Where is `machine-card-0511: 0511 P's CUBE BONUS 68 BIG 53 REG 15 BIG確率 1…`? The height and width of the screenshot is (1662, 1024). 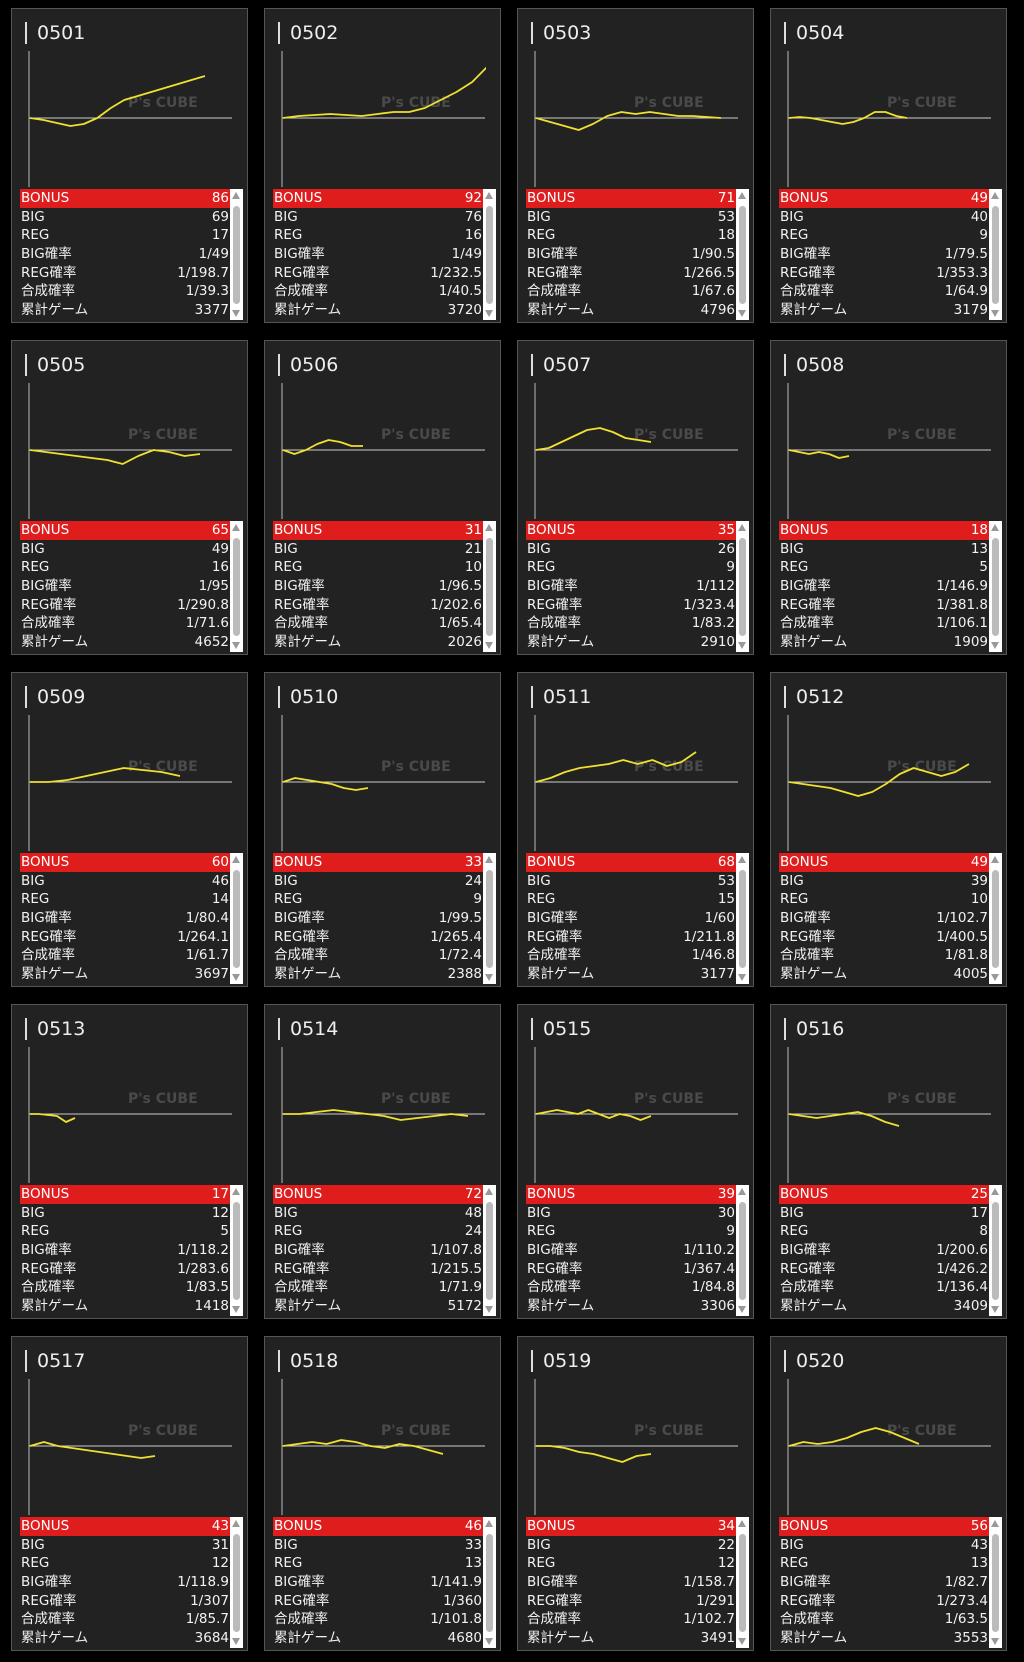 machine-card-0511: 0511 P's CUBE BONUS 68 BIG 53 REG 15 BIG確率 1… is located at coordinates (635, 829).